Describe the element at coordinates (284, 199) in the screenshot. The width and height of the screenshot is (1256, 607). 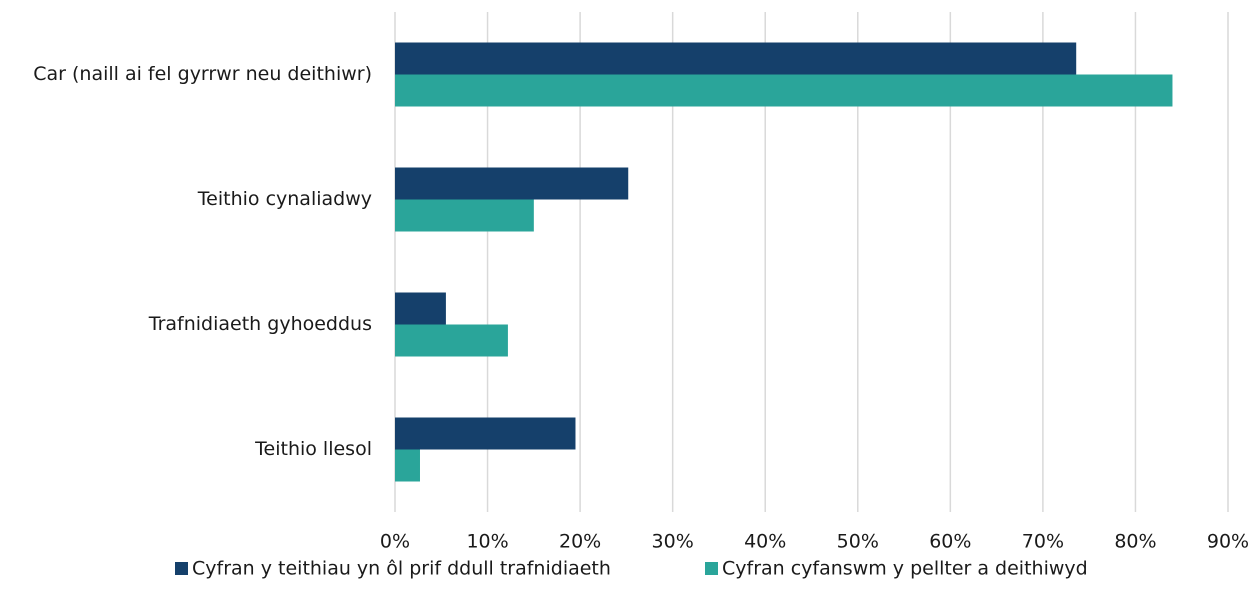
I see `y-tick-label: Teithio cynaliadwy` at that location.